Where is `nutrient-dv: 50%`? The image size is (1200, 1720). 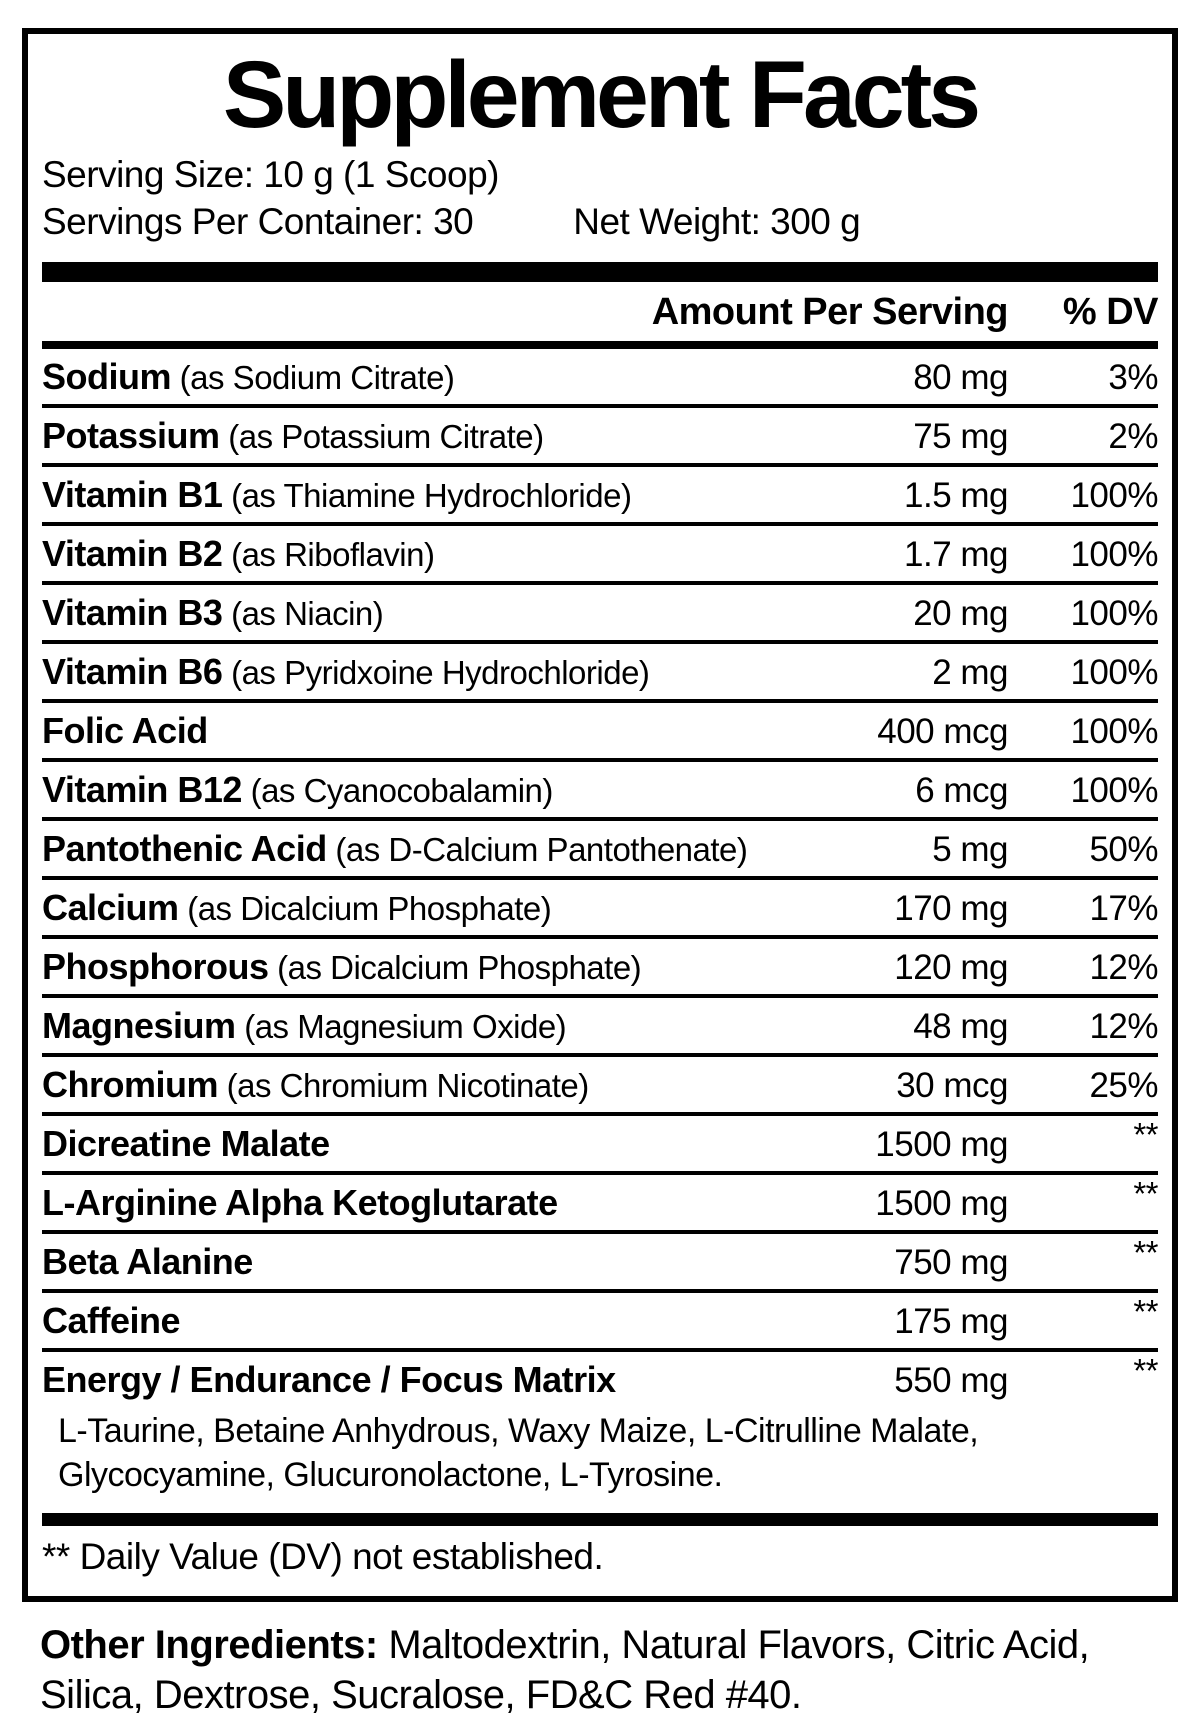 nutrient-dv: 50% is located at coordinates (1123, 849).